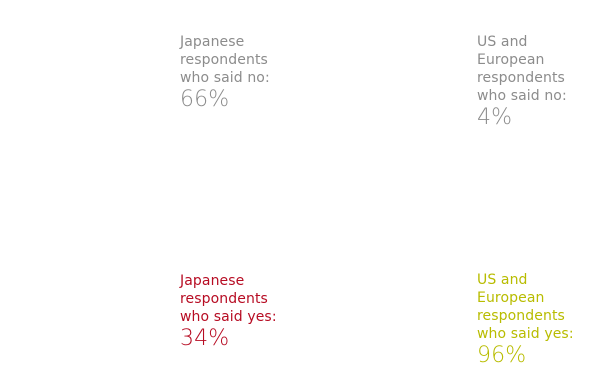  I want to click on us-european-no-fill, so click(382, 28).